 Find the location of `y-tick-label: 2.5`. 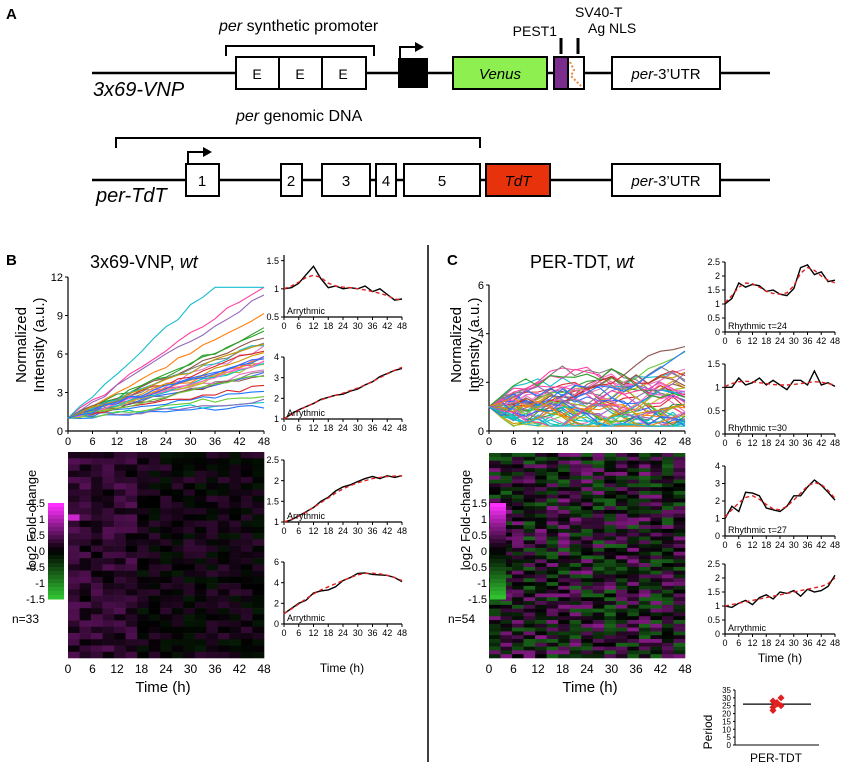

y-tick-label: 2.5 is located at coordinates (713, 262).